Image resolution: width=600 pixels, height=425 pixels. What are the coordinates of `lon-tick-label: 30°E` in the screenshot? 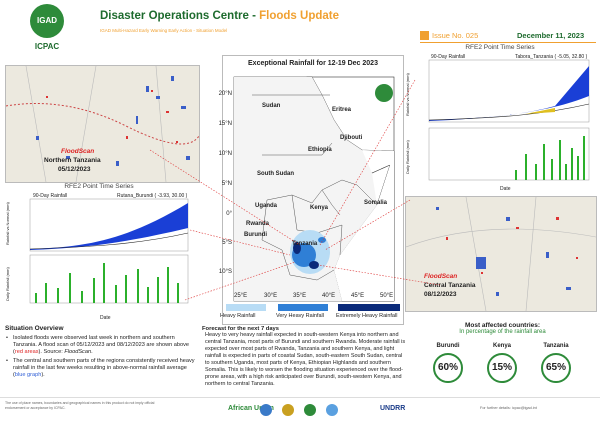 It's located at (271, 296).